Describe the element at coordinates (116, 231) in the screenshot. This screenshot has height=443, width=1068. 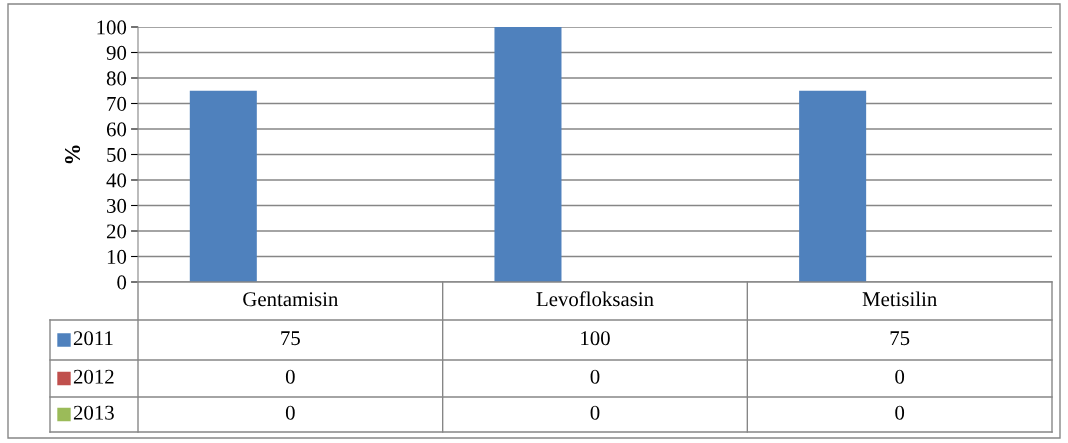
I see `y-tick-label: 20` at that location.